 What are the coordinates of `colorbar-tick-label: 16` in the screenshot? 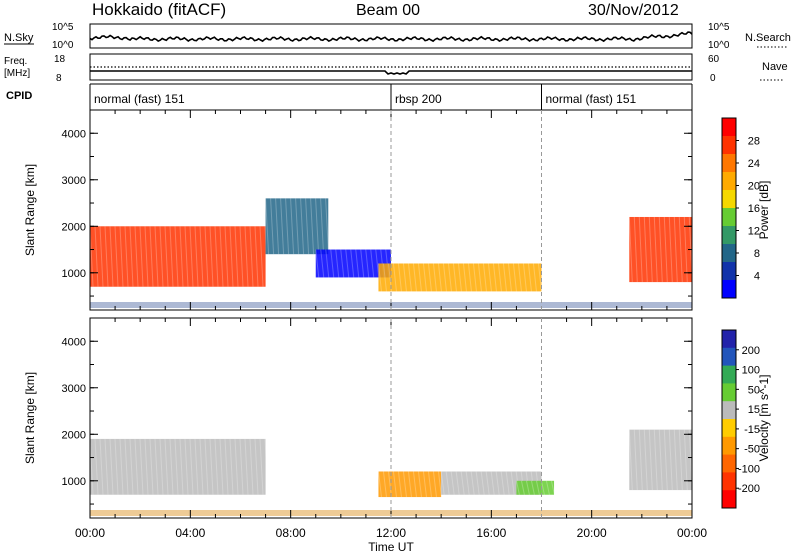 It's located at (754, 209).